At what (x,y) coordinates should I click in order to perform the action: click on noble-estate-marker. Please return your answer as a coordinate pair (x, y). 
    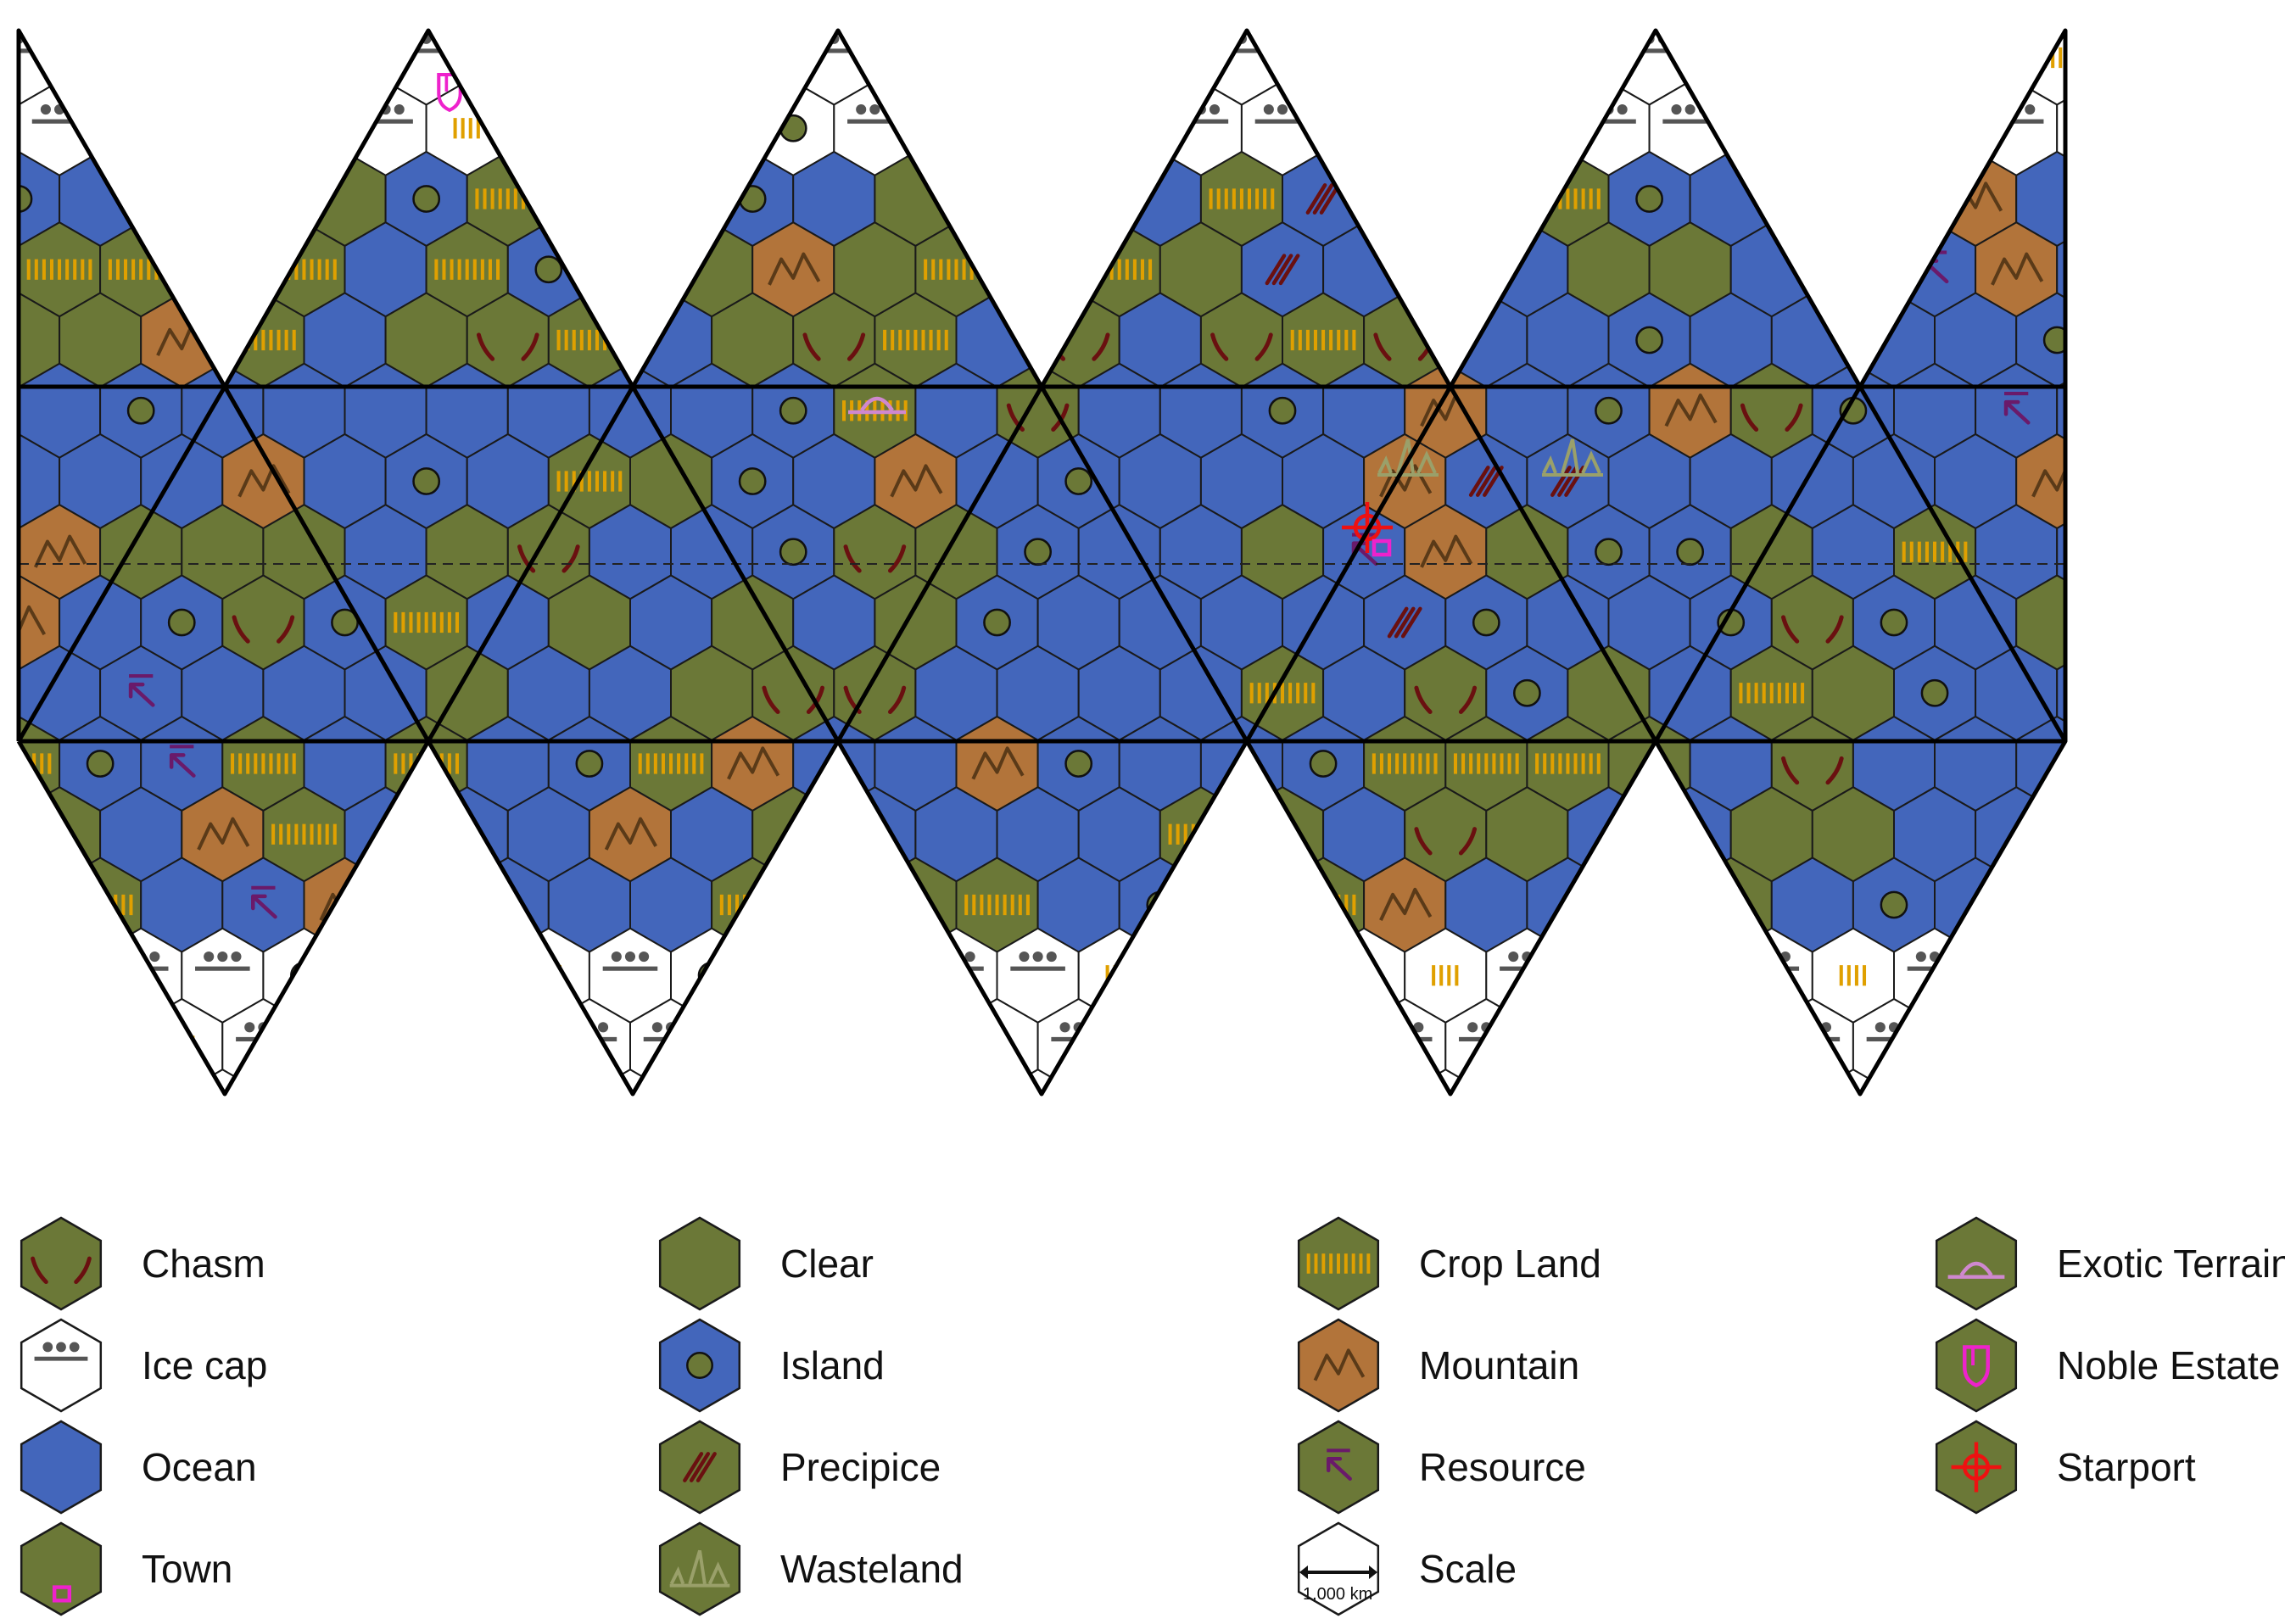
    Looking at the image, I should click on (449, 93).